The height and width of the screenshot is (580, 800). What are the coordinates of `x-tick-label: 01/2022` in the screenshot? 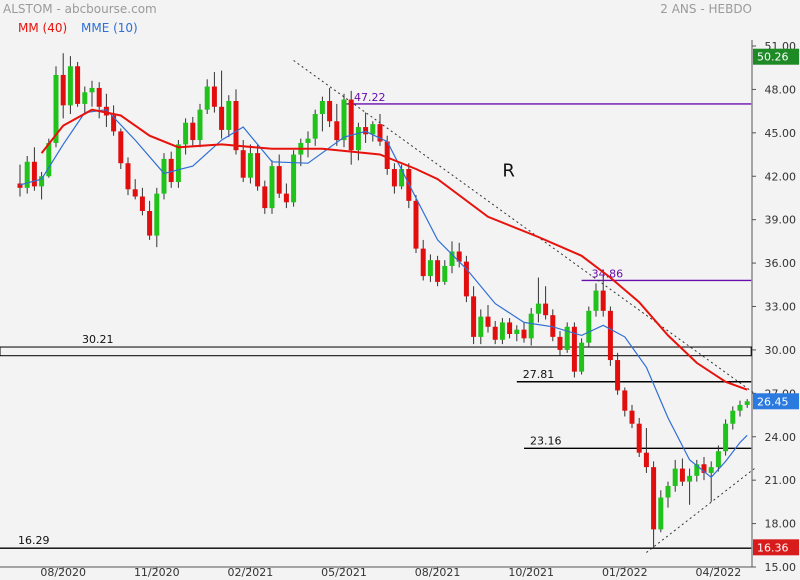 It's located at (625, 572).